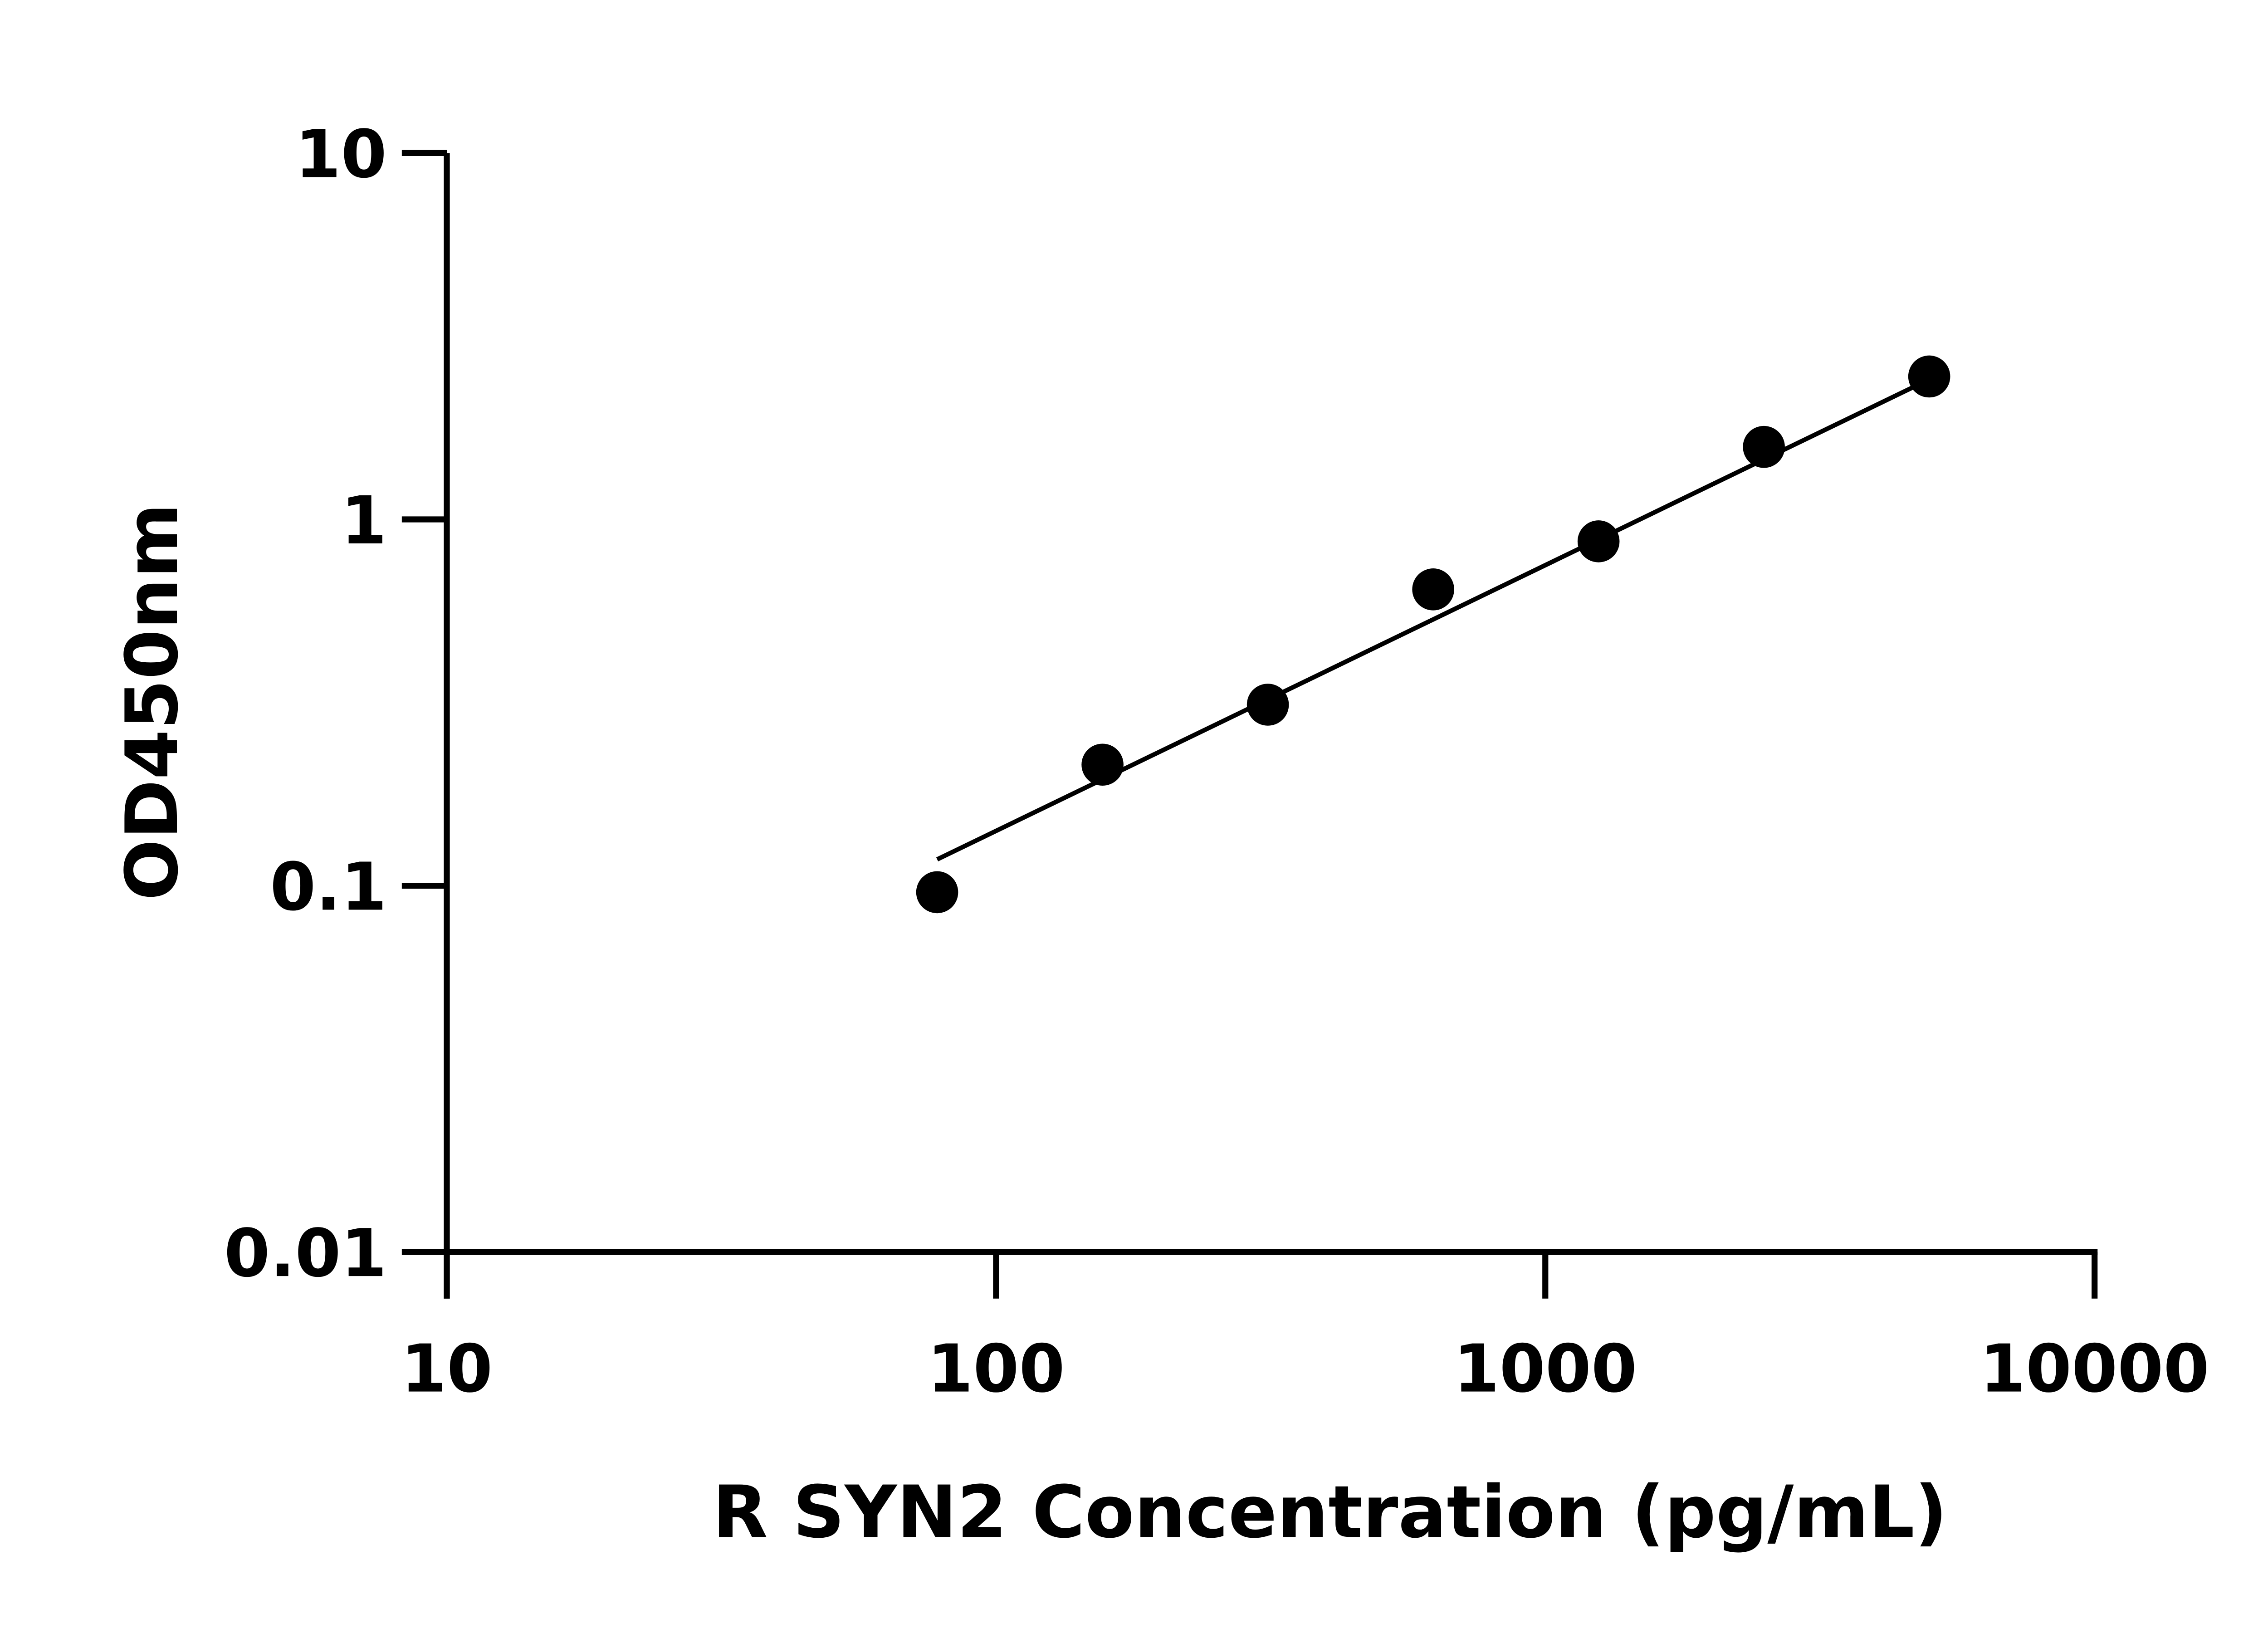 This screenshot has width=2268, height=1633. Describe the element at coordinates (153, 701) in the screenshot. I see `y-axis-label: OD450nm` at that location.